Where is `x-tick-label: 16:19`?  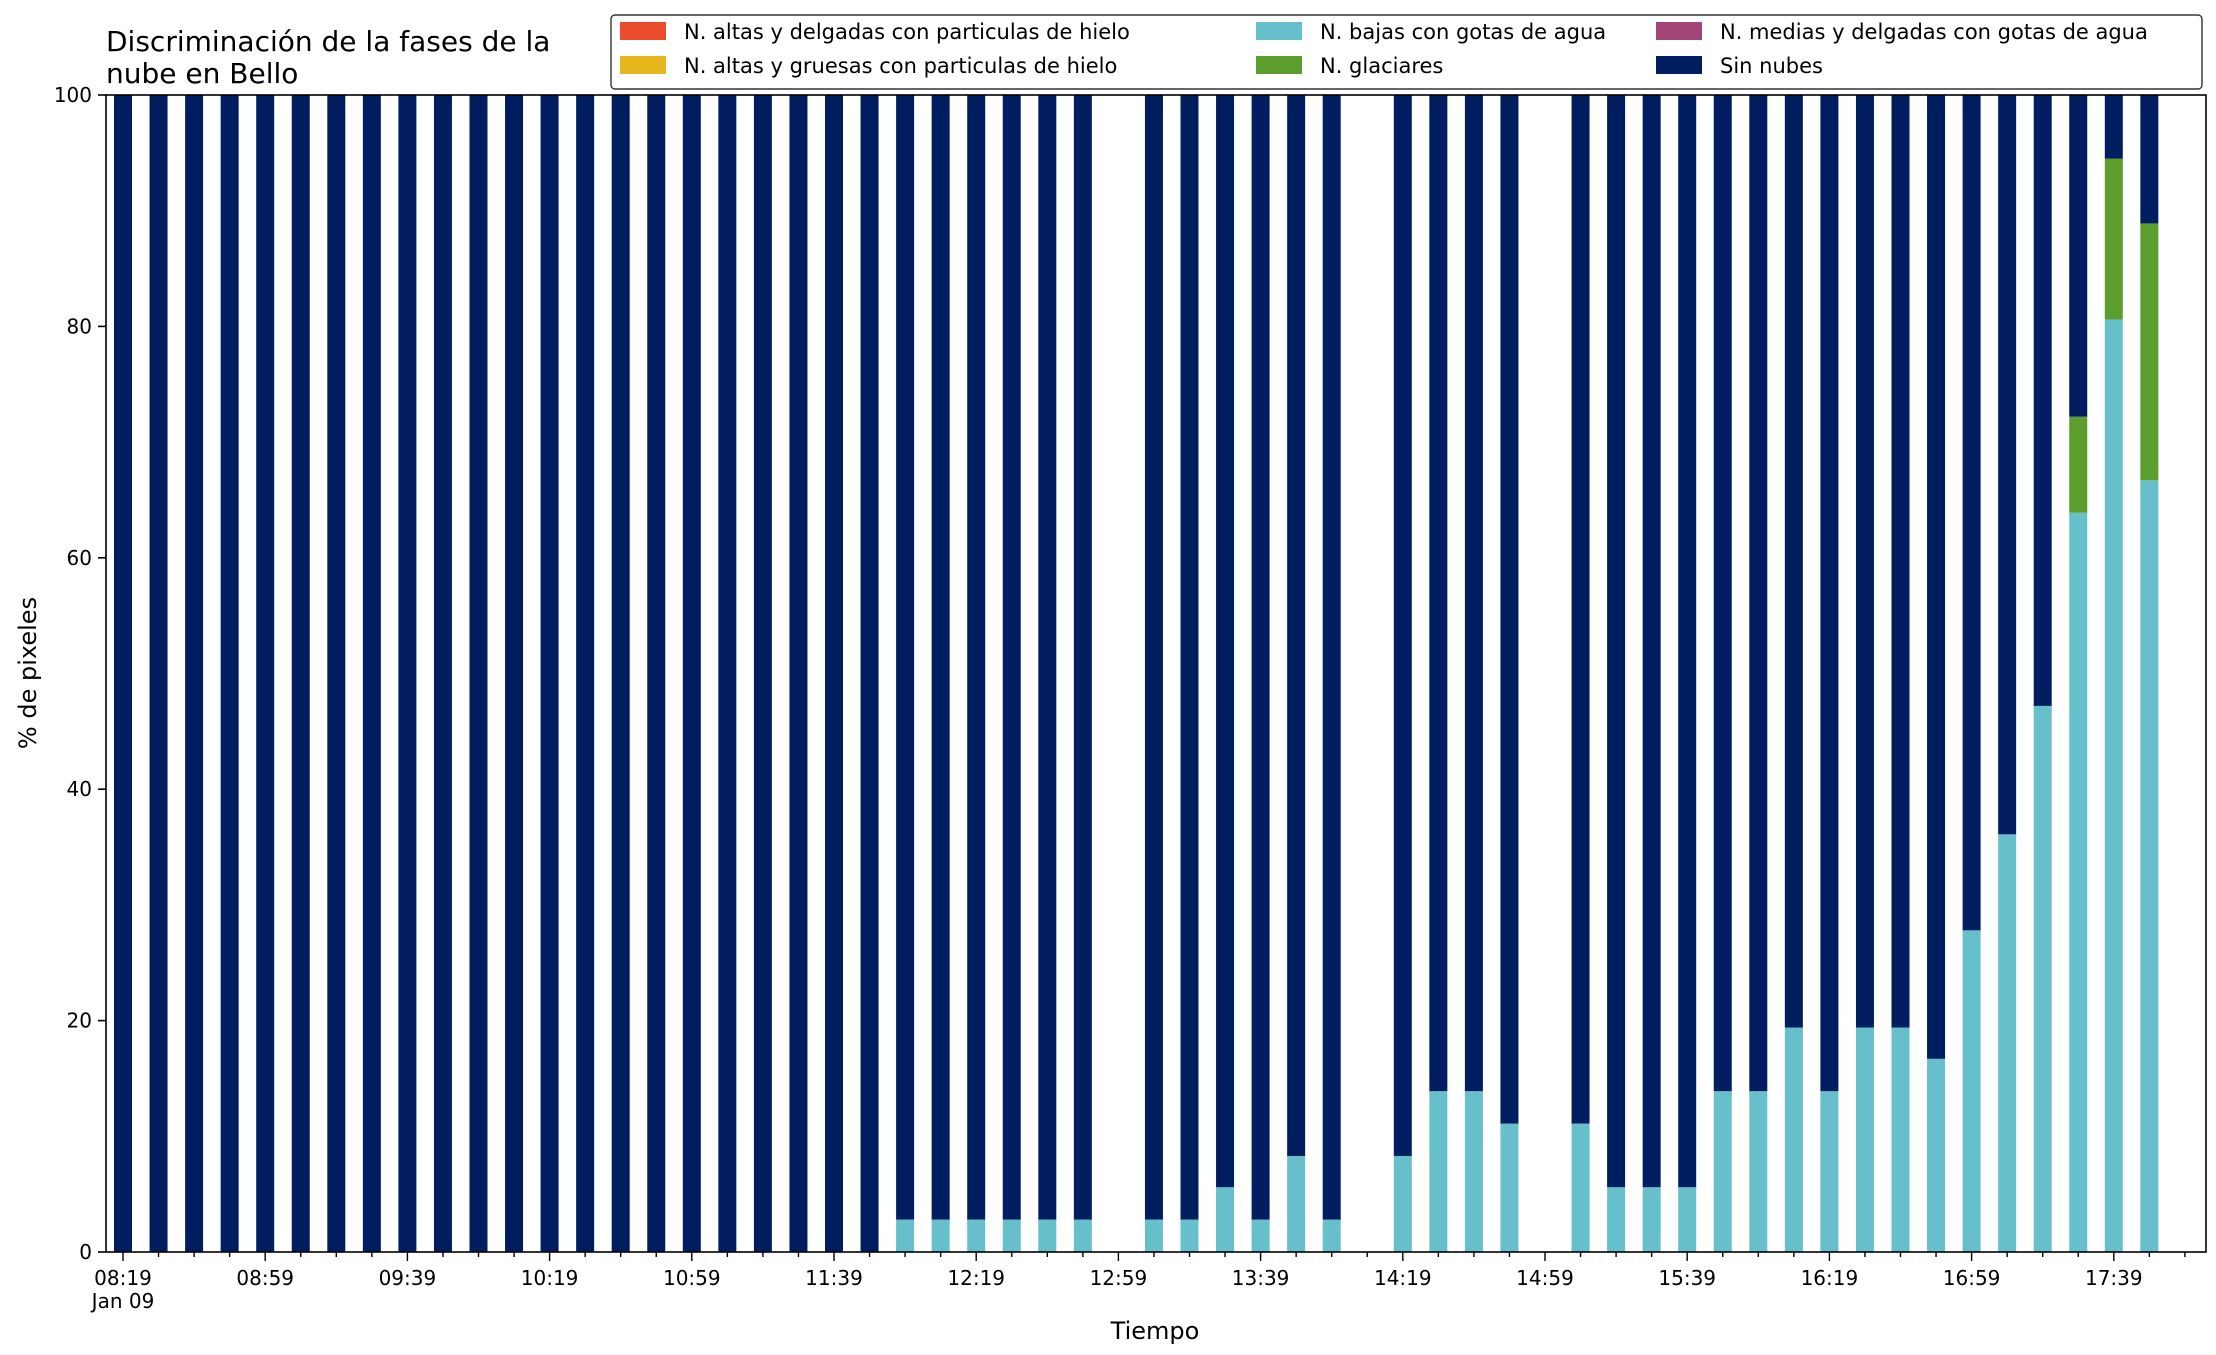 x-tick-label: 16:19 is located at coordinates (1830, 1278).